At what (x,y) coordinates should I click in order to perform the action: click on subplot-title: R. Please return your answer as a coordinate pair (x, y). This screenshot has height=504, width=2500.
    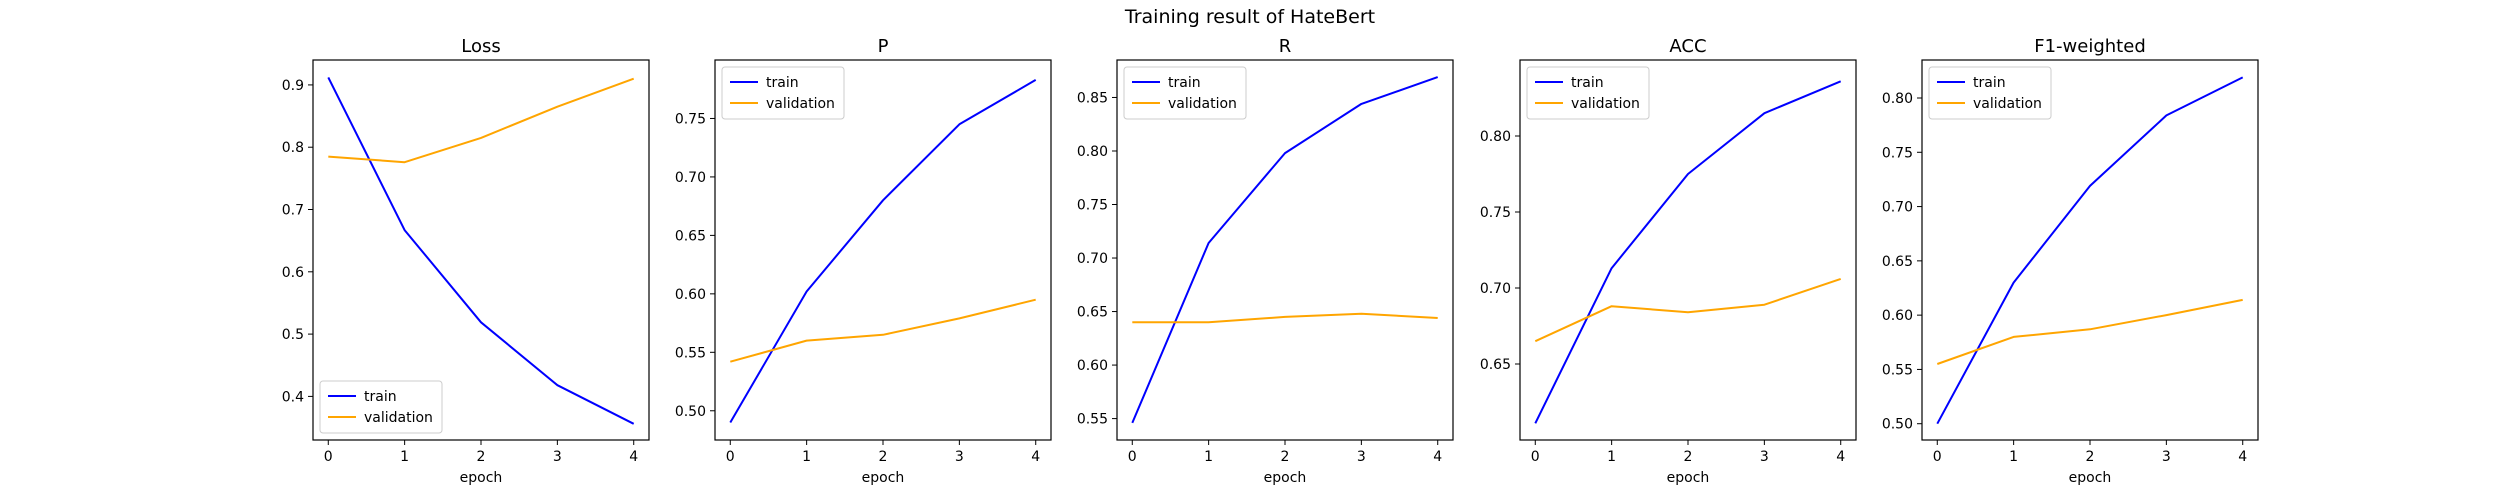
    Looking at the image, I should click on (1285, 46).